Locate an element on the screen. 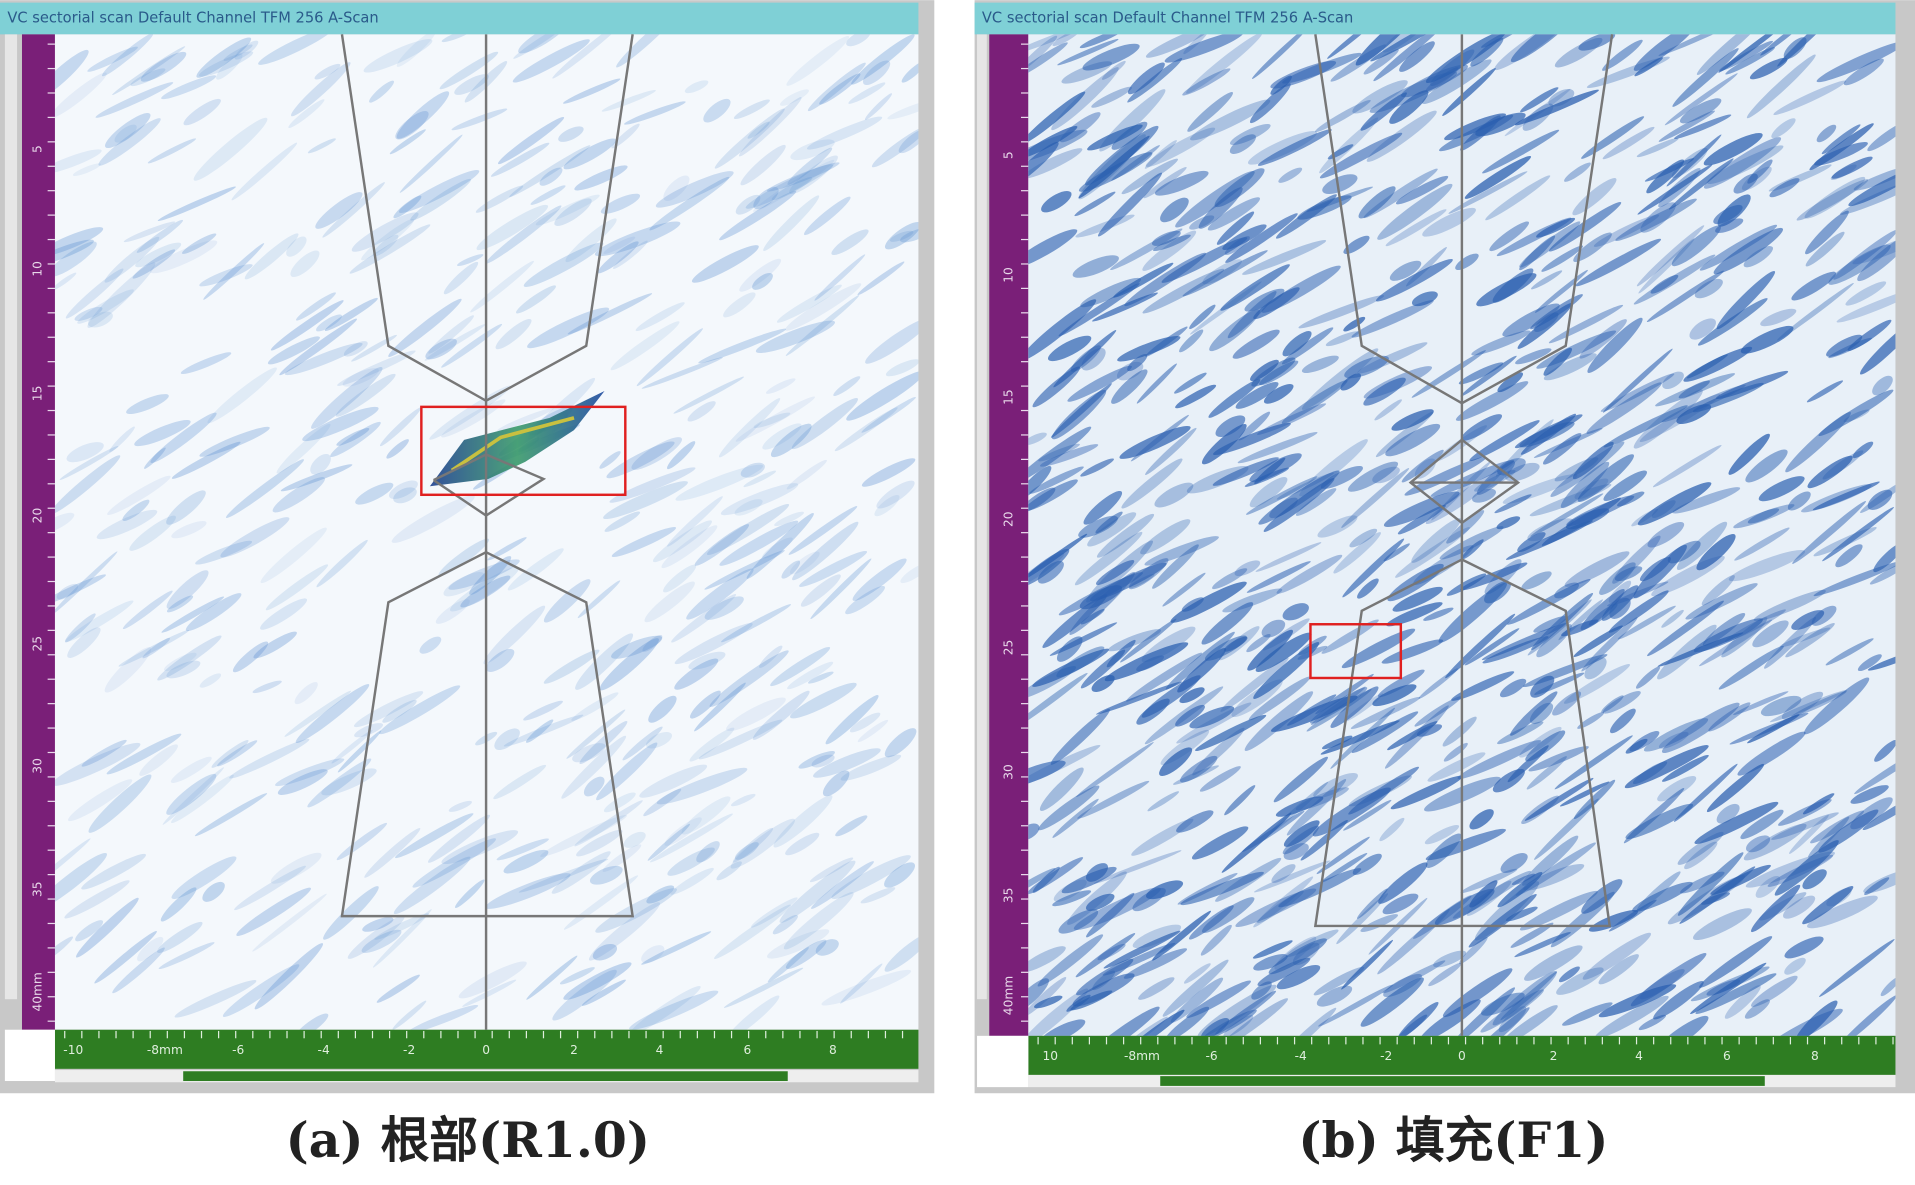 The height and width of the screenshot is (1185, 1915). x-ruler-label: -6 is located at coordinates (238, 1050).